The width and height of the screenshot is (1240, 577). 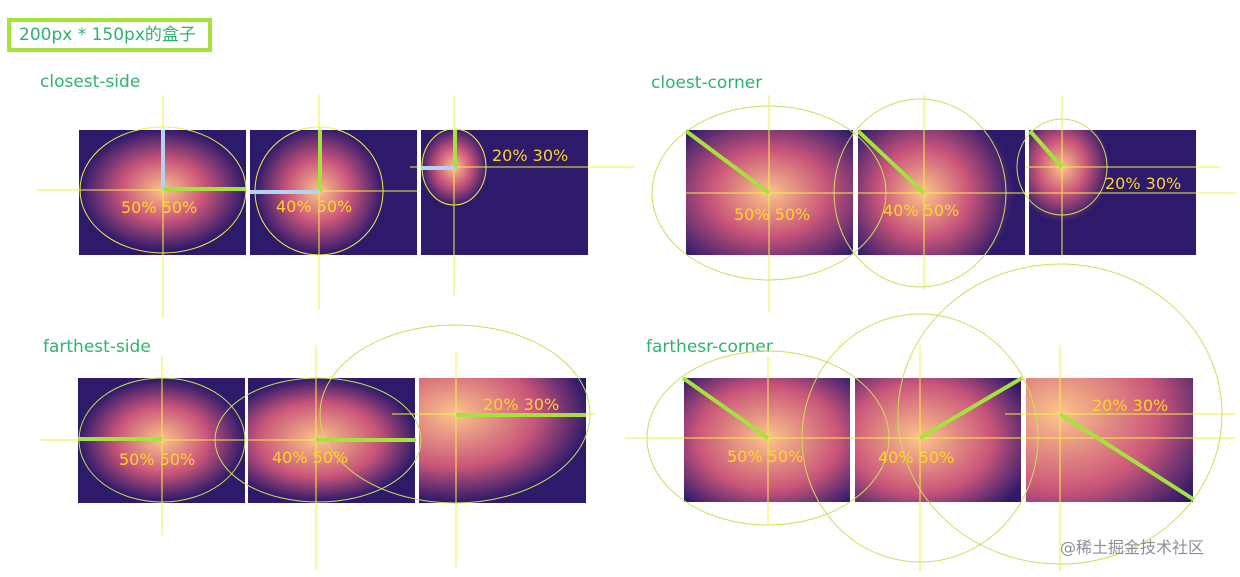 I want to click on closest-corner-label-3: 20% 30%, so click(x=1143, y=183).